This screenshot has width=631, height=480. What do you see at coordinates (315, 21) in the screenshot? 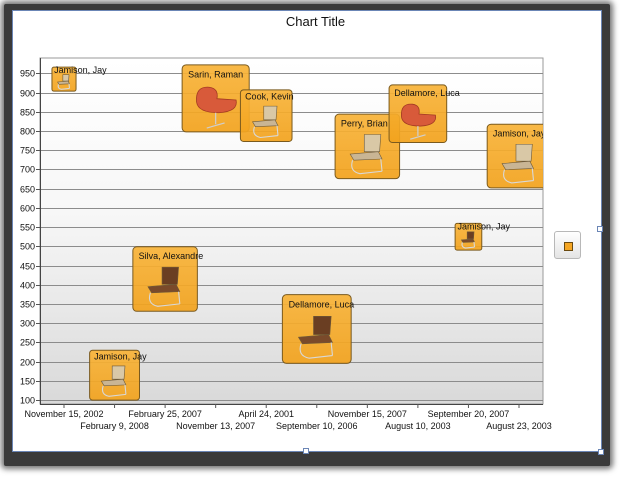
I see `chart-title: Chart Title` at bounding box center [315, 21].